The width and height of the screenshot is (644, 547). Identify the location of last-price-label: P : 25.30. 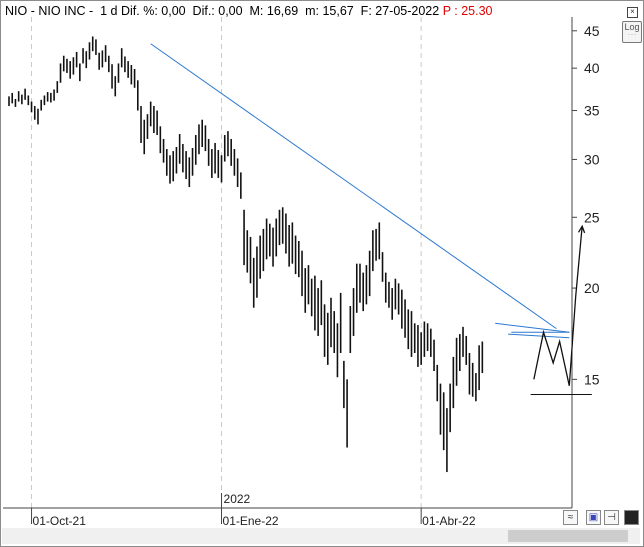
(467, 11).